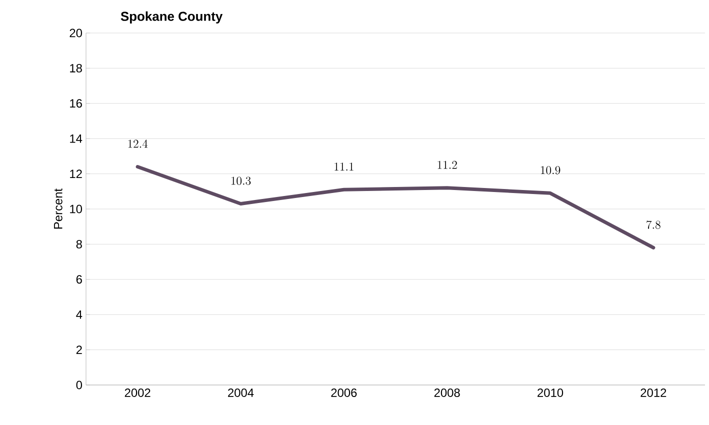  What do you see at coordinates (76, 174) in the screenshot?
I see `y-tick-label: 12` at bounding box center [76, 174].